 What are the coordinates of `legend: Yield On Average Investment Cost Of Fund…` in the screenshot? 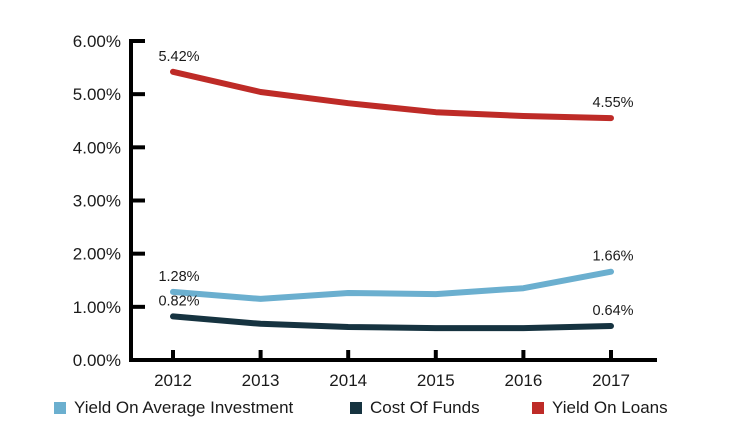 It's located at (365, 411).